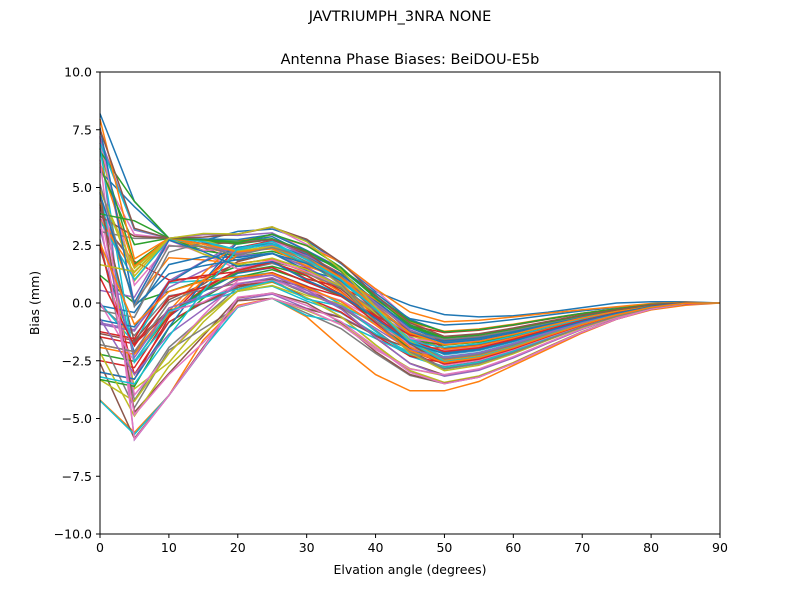 The image size is (800, 604). Describe the element at coordinates (100, 547) in the screenshot. I see `x-tick-label: 0` at that location.